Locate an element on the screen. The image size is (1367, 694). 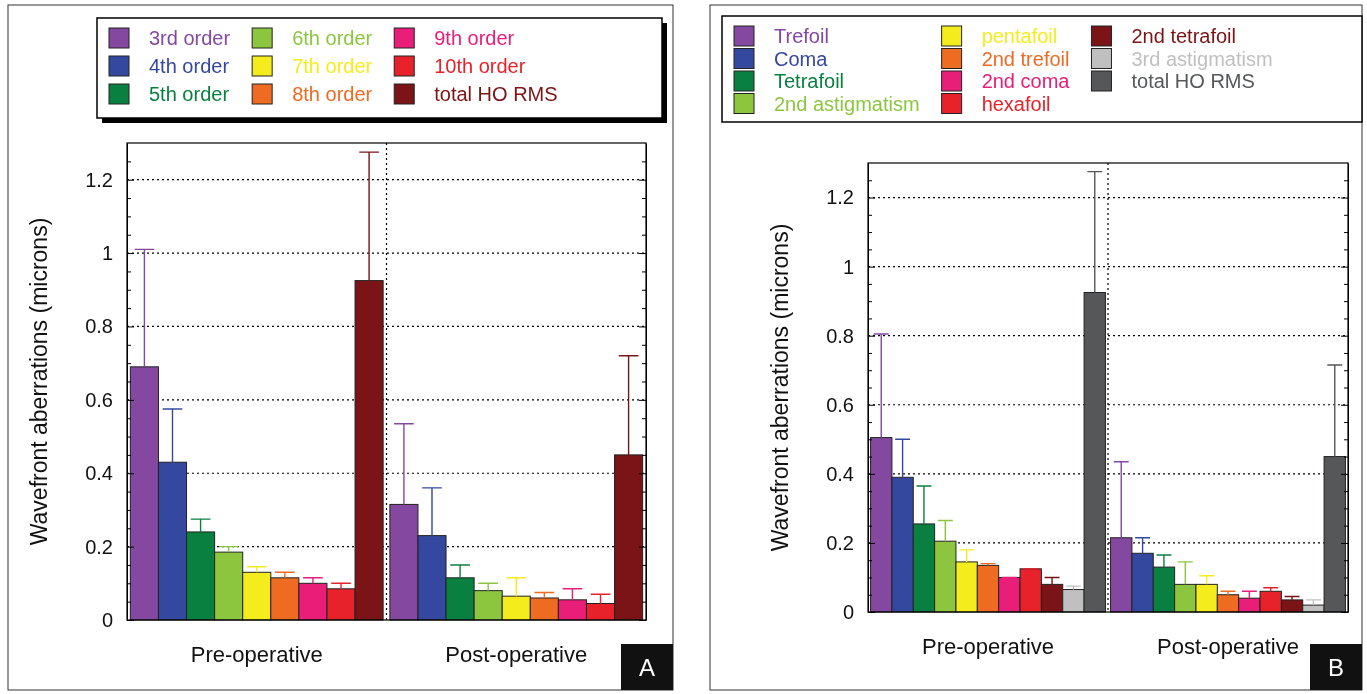
text: B is located at coordinates (1336, 667).